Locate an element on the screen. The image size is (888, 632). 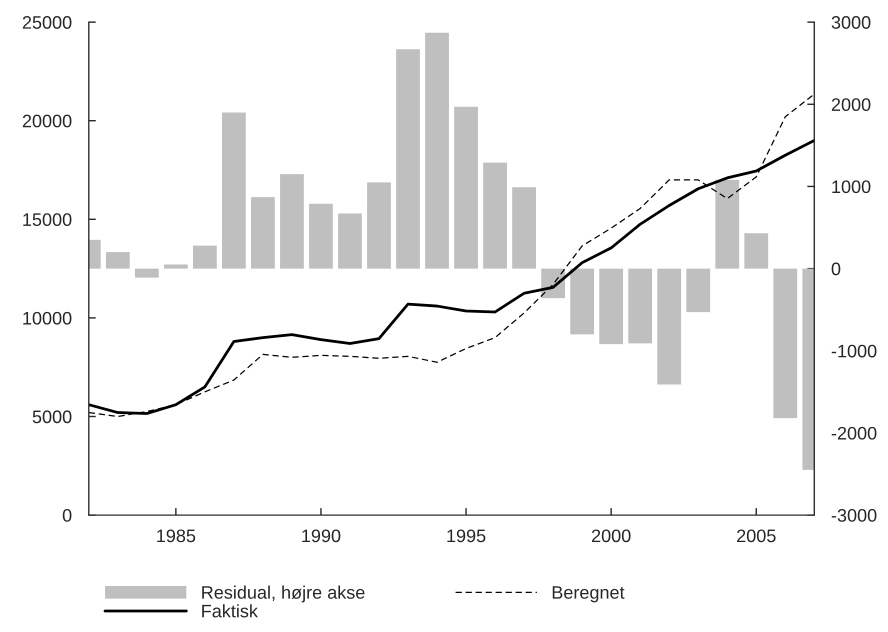
legend-label: Faktisk is located at coordinates (230, 611).